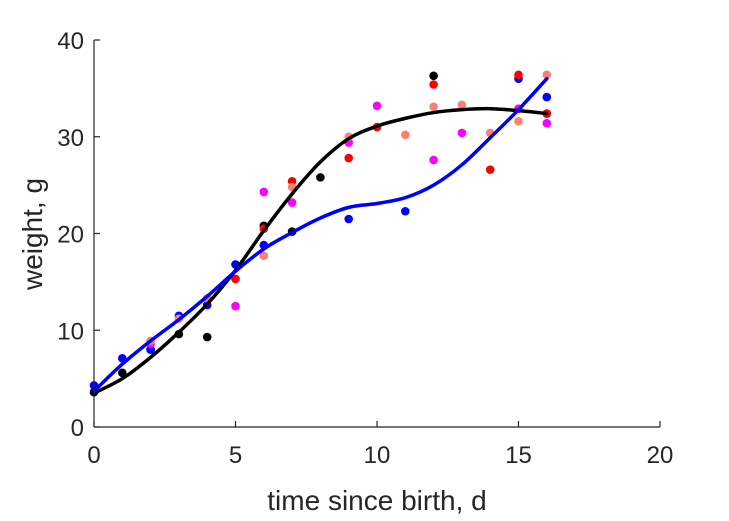  What do you see at coordinates (518, 455) in the screenshot?
I see `x-tick-label-3: 15` at bounding box center [518, 455].